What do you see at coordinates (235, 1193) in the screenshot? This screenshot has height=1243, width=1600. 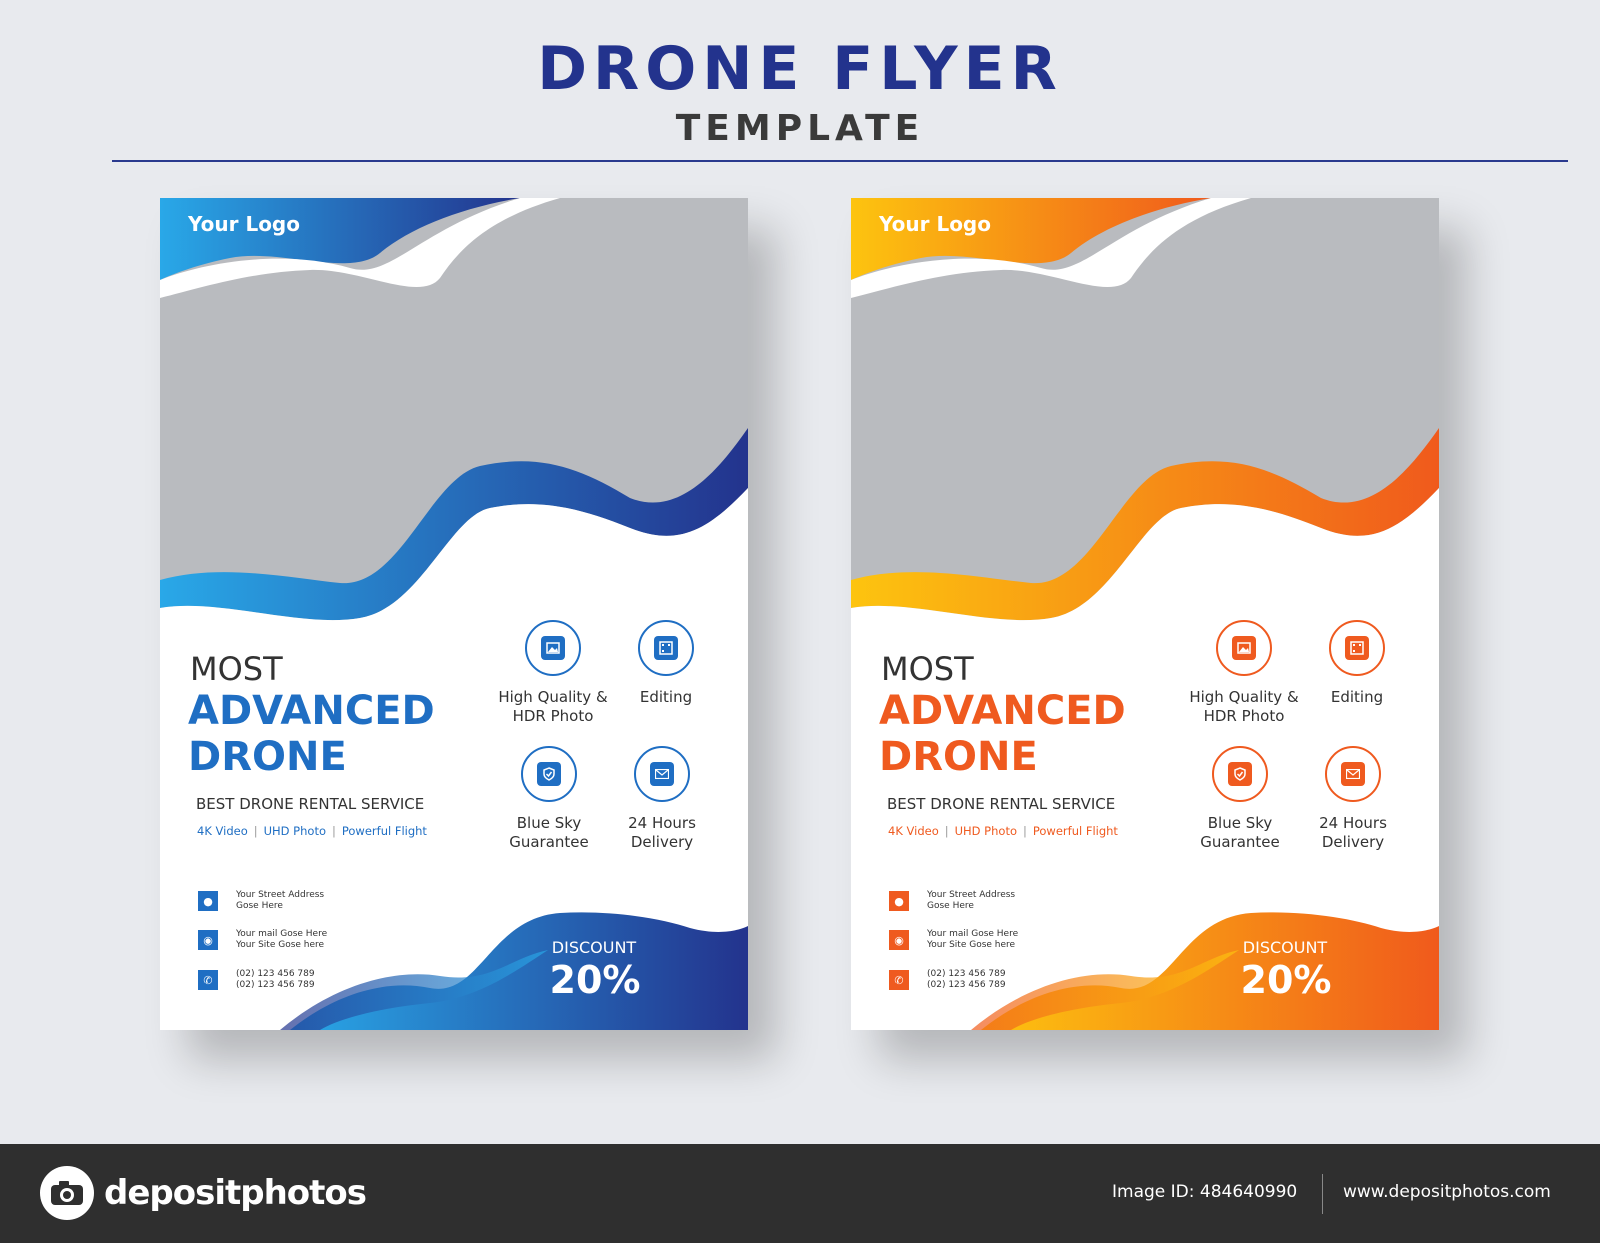 I see `brand-name: depositphotos` at bounding box center [235, 1193].